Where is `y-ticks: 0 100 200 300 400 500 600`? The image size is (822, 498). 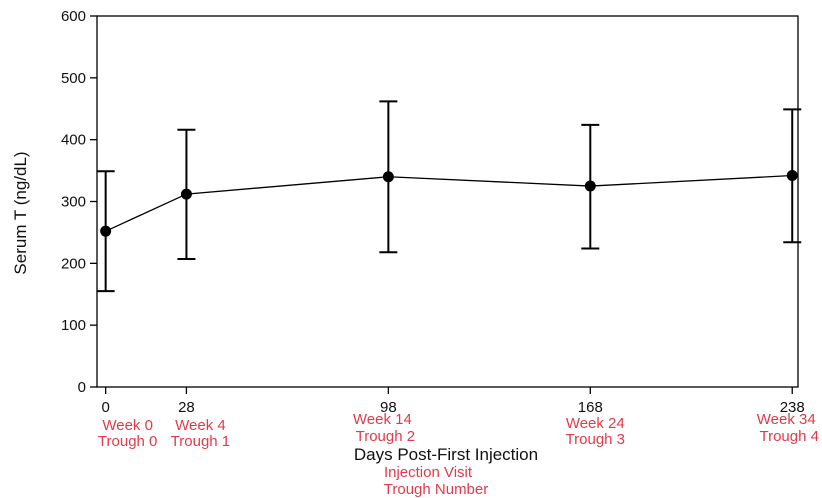
y-ticks: 0 100 200 300 400 500 600 is located at coordinates (79, 202).